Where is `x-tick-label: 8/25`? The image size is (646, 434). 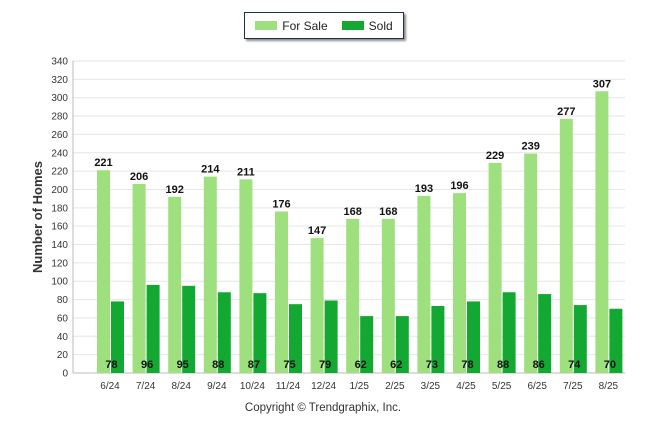 x-tick-label: 8/25 is located at coordinates (609, 386).